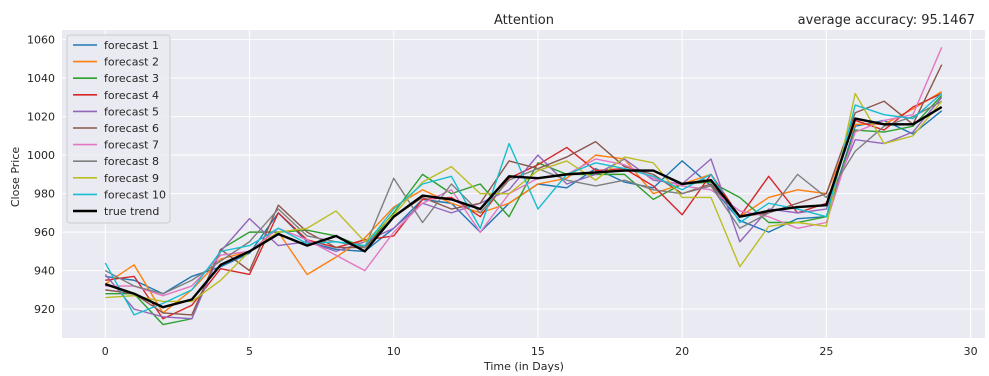  I want to click on y-tick-label: 920, so click(44, 309).